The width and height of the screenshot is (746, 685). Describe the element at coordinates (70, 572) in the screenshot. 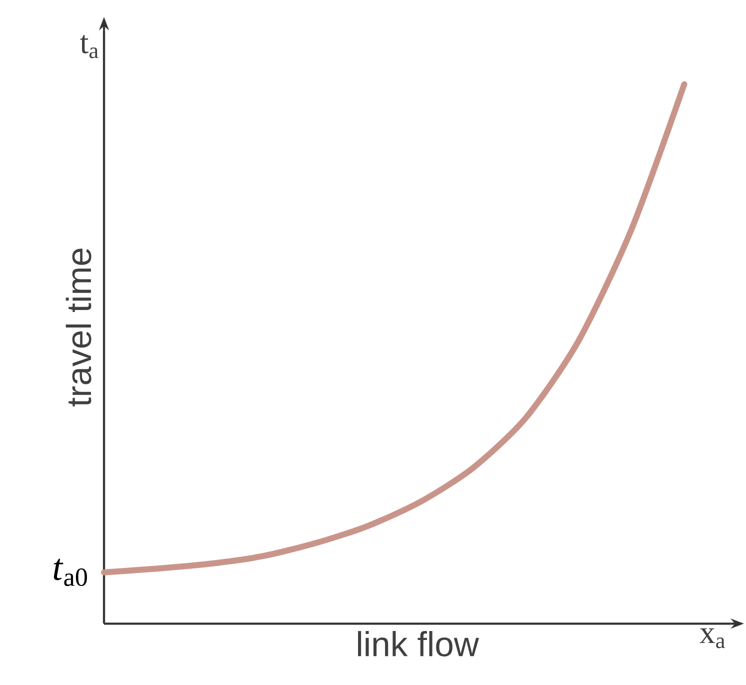

I see `text: t$_{a0}$` at that location.